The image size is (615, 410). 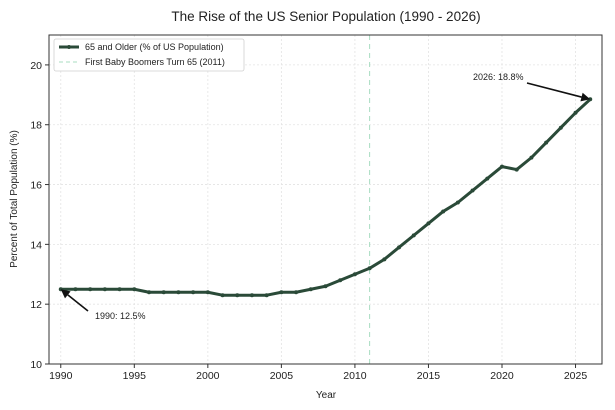 I want to click on x-tick-label: 2005, so click(x=282, y=376).